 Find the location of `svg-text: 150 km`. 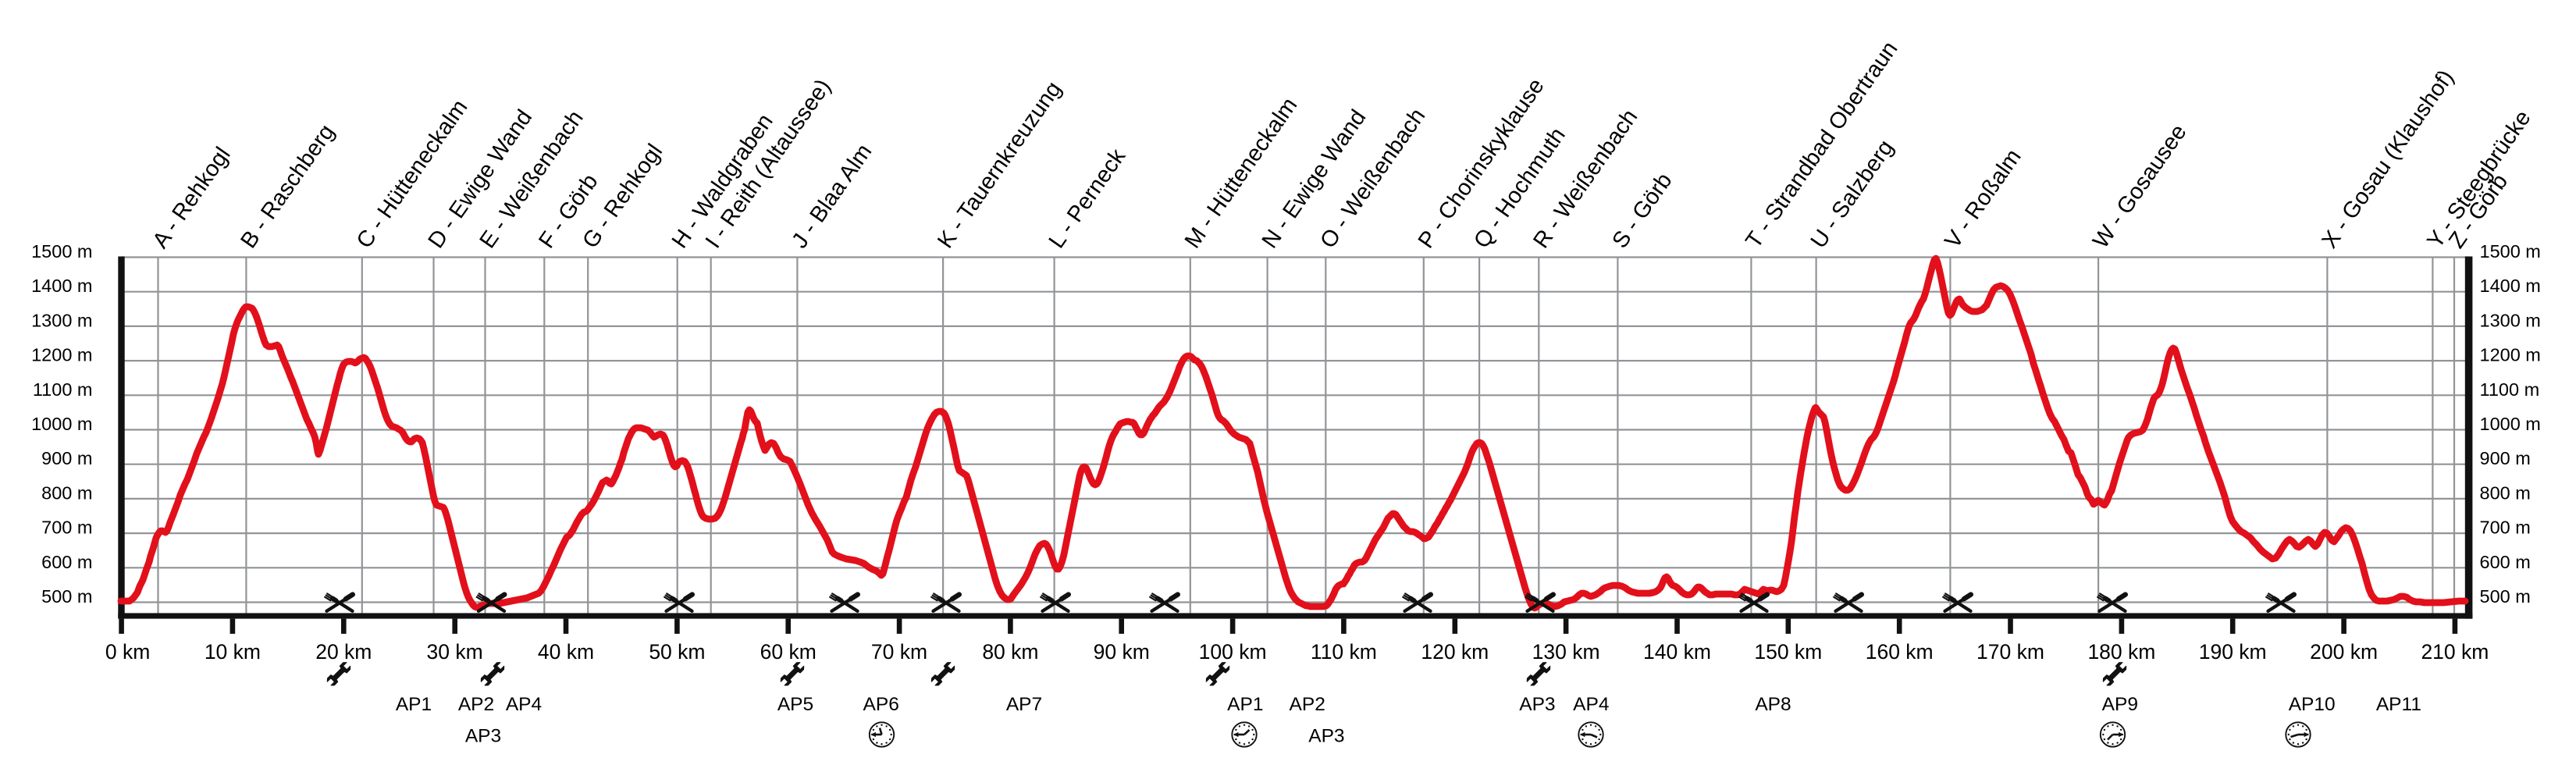

svg-text: 150 km is located at coordinates (1788, 652).